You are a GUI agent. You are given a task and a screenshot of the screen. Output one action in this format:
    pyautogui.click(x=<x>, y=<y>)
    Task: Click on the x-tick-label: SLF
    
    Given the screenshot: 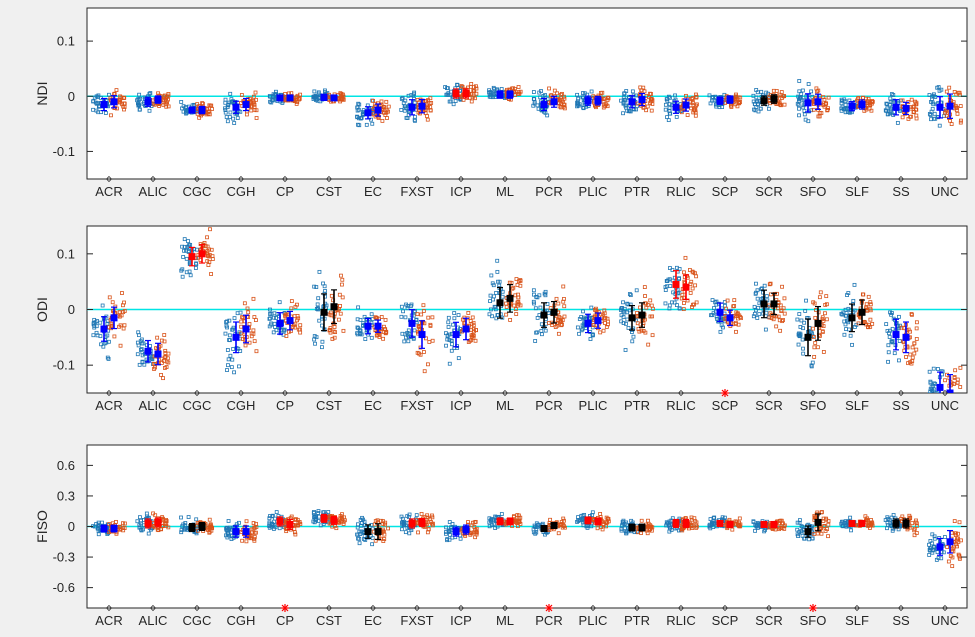 What is the action you would take?
    pyautogui.click(x=857, y=620)
    